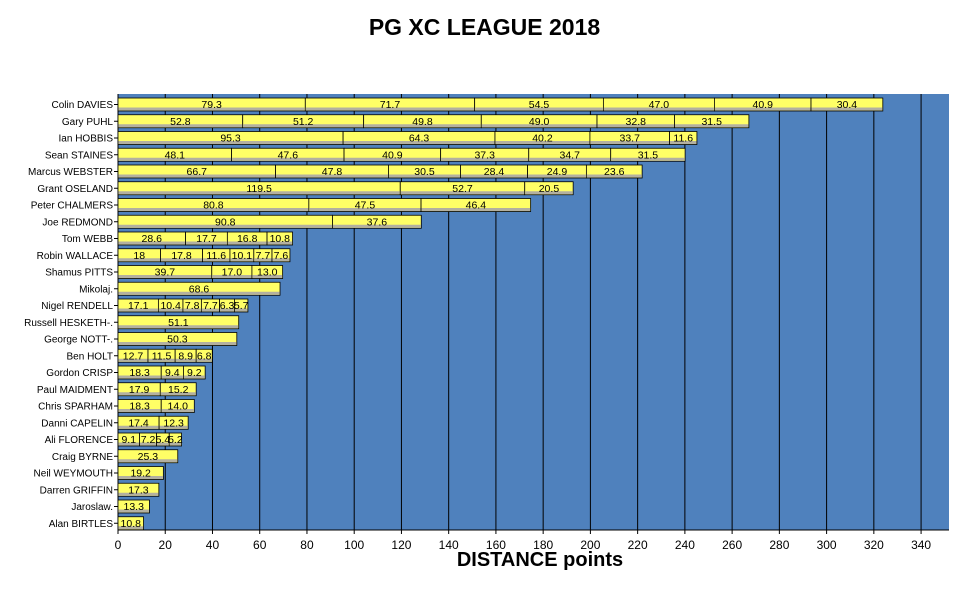 Image resolution: width=969 pixels, height=614 pixels. Describe the element at coordinates (185, 356) in the screenshot. I see `bar-value-label: 8.9` at that location.